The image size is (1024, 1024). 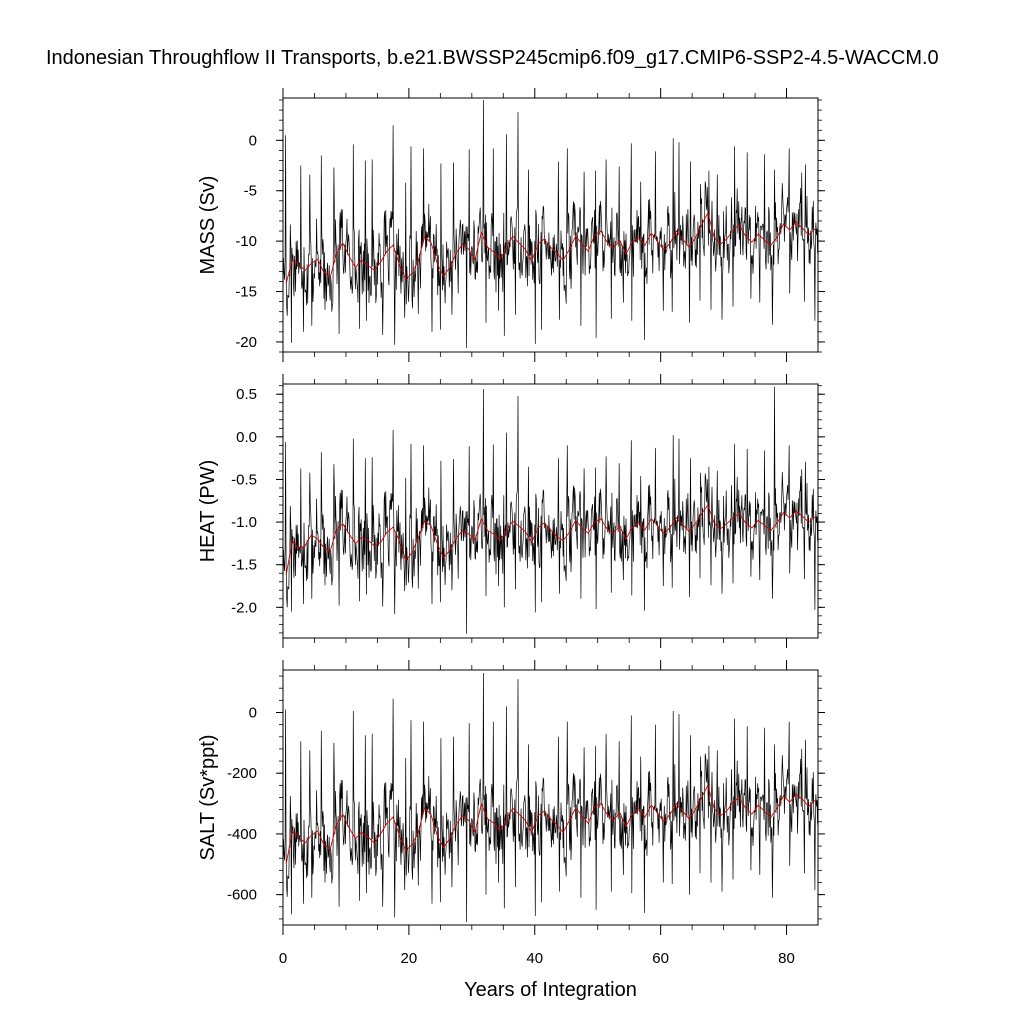 What do you see at coordinates (786, 958) in the screenshot?
I see `xtick-label: 80` at bounding box center [786, 958].